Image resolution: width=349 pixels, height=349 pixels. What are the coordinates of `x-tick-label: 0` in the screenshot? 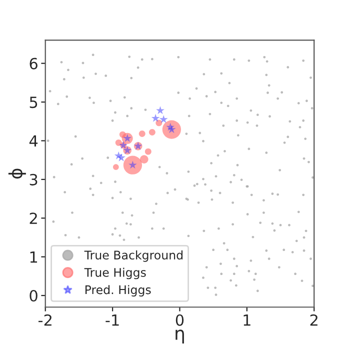 It's located at (180, 320).